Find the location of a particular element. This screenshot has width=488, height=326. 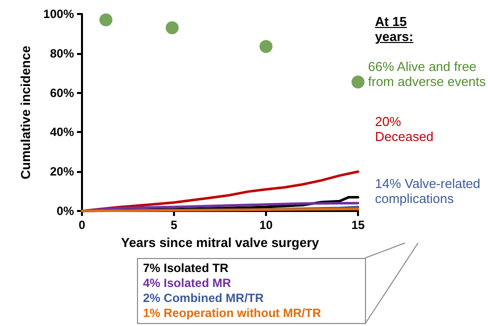

x-tick-label: 0 is located at coordinates (82, 225).